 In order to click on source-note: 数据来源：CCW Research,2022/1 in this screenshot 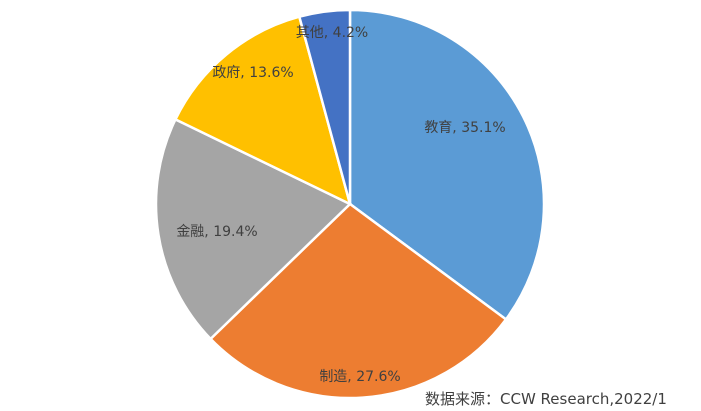, I will do `click(546, 399)`.